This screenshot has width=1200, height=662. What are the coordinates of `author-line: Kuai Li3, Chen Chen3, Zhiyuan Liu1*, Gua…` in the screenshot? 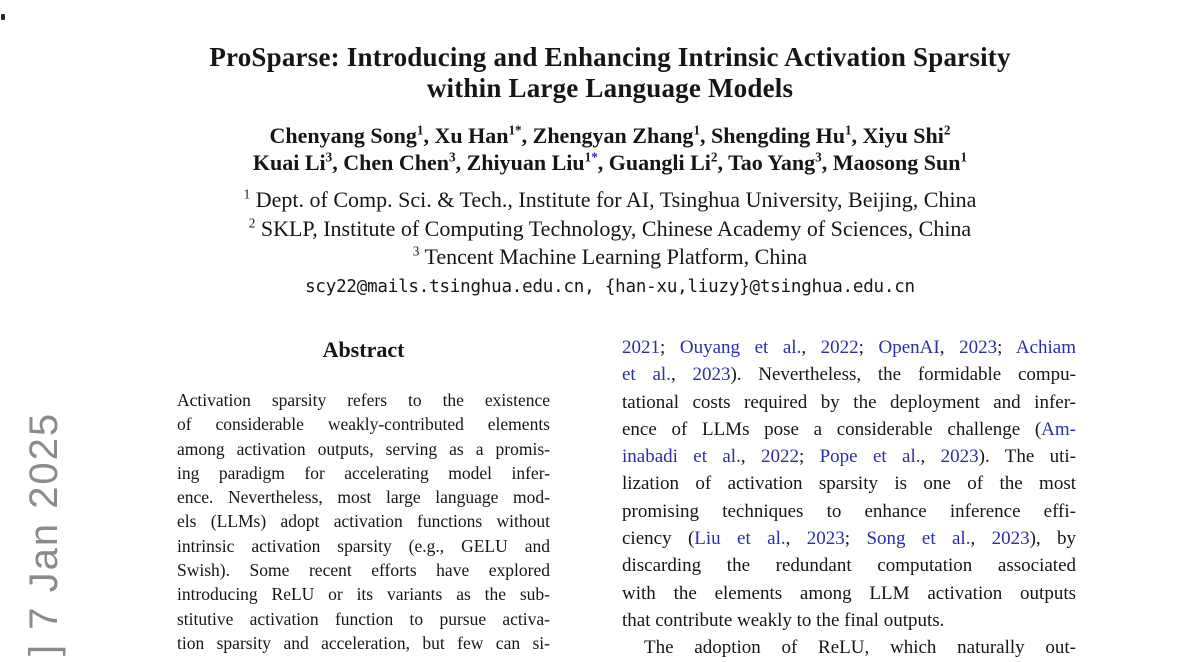 It's located at (610, 162).